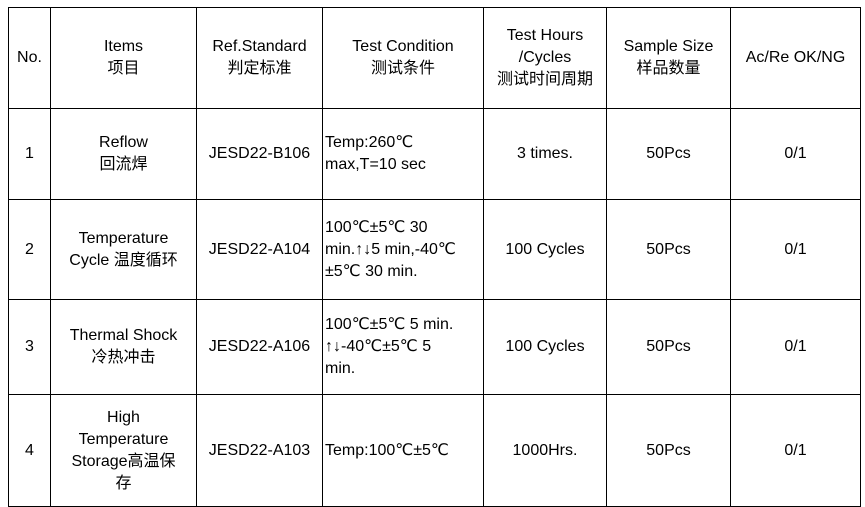 The image size is (865, 507). I want to click on table-cell: 4, so click(29, 450).